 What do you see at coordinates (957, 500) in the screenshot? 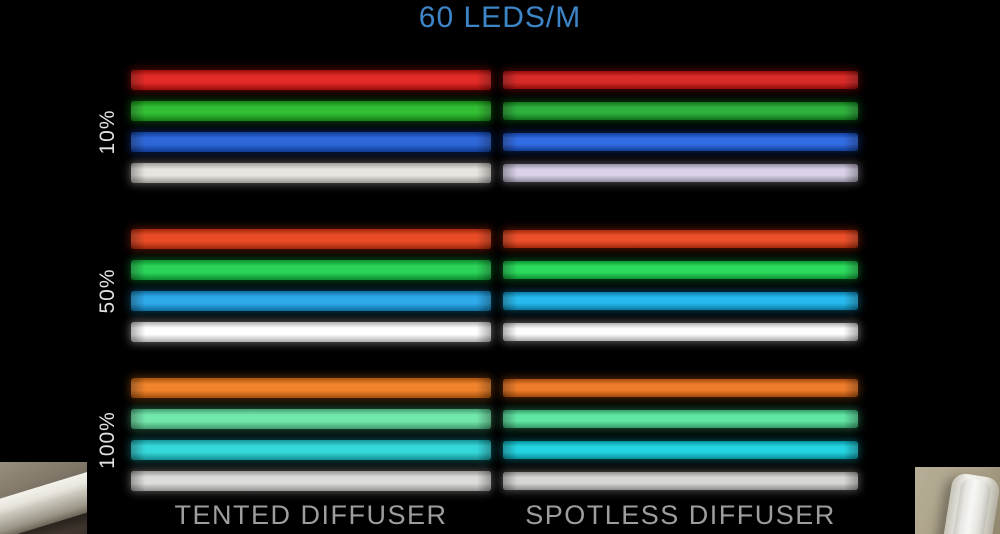
I see `spotless-diffuser-profile-photo` at bounding box center [957, 500].